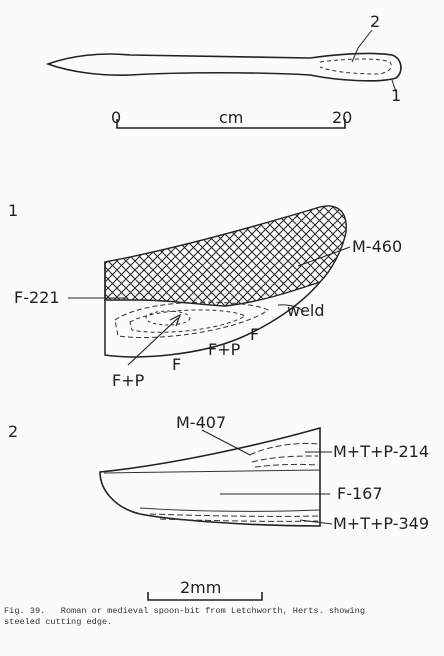  What do you see at coordinates (200, 587) in the screenshot?
I see `scale-bar-mm-label: 2mm` at bounding box center [200, 587].